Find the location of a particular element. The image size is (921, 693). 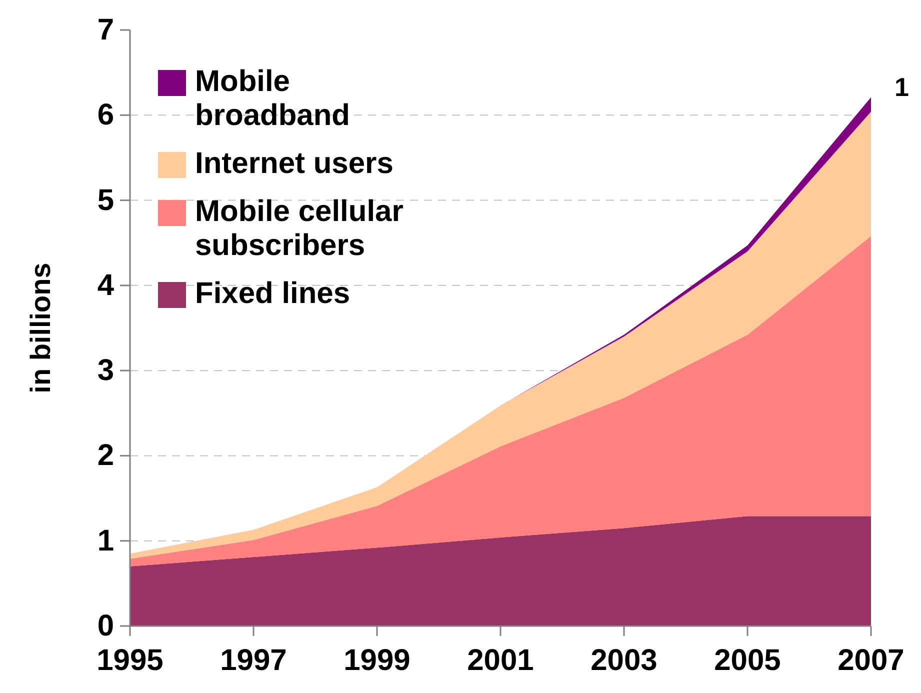

x-tick-label: 2005 is located at coordinates (747, 660).